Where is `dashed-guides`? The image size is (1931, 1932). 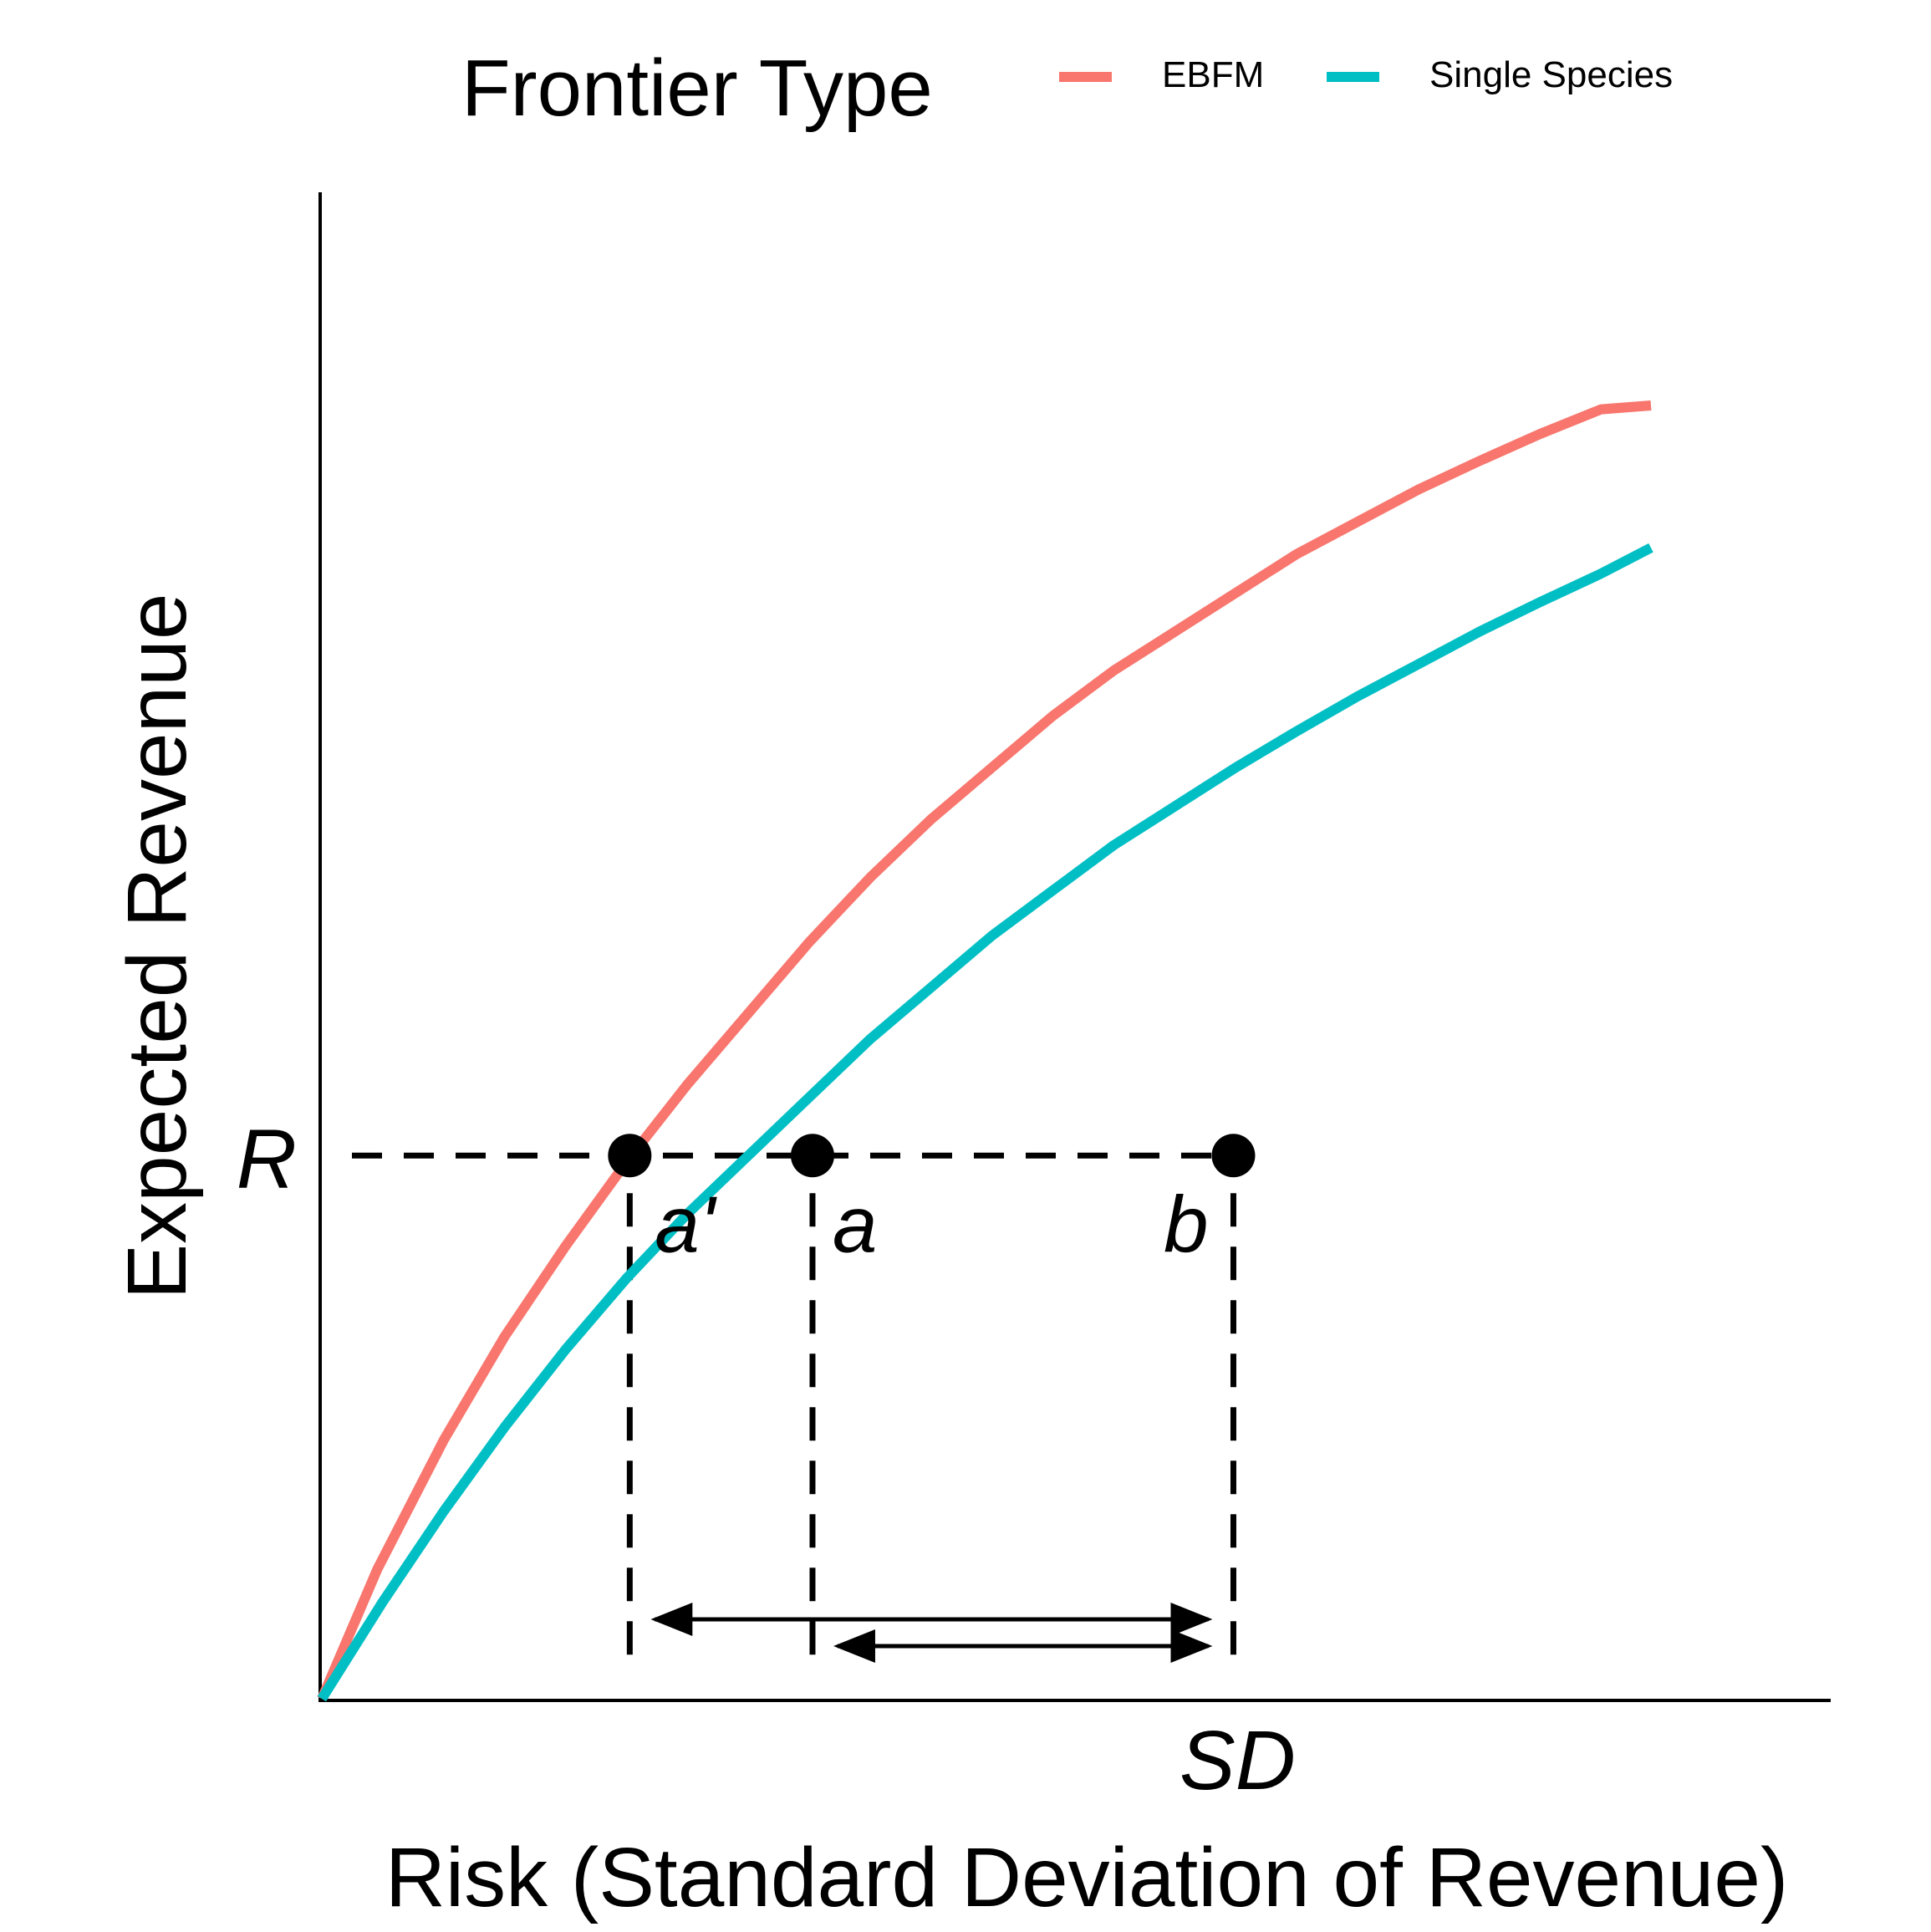 dashed-guides is located at coordinates (794, 1410).